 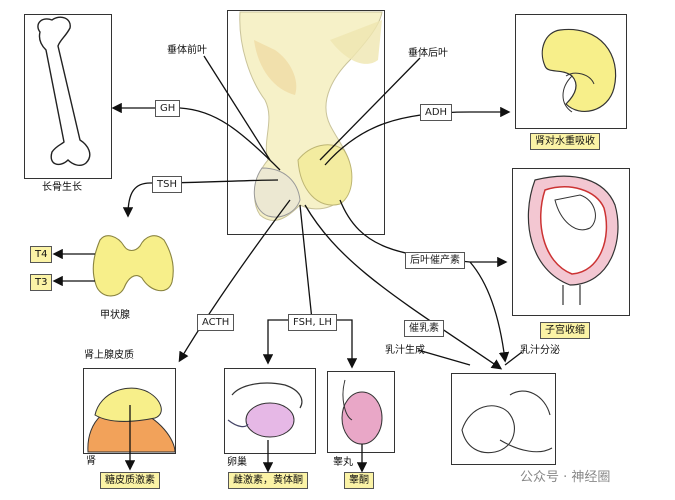 I want to click on ovary-label: 卵巢, so click(x=237, y=462).